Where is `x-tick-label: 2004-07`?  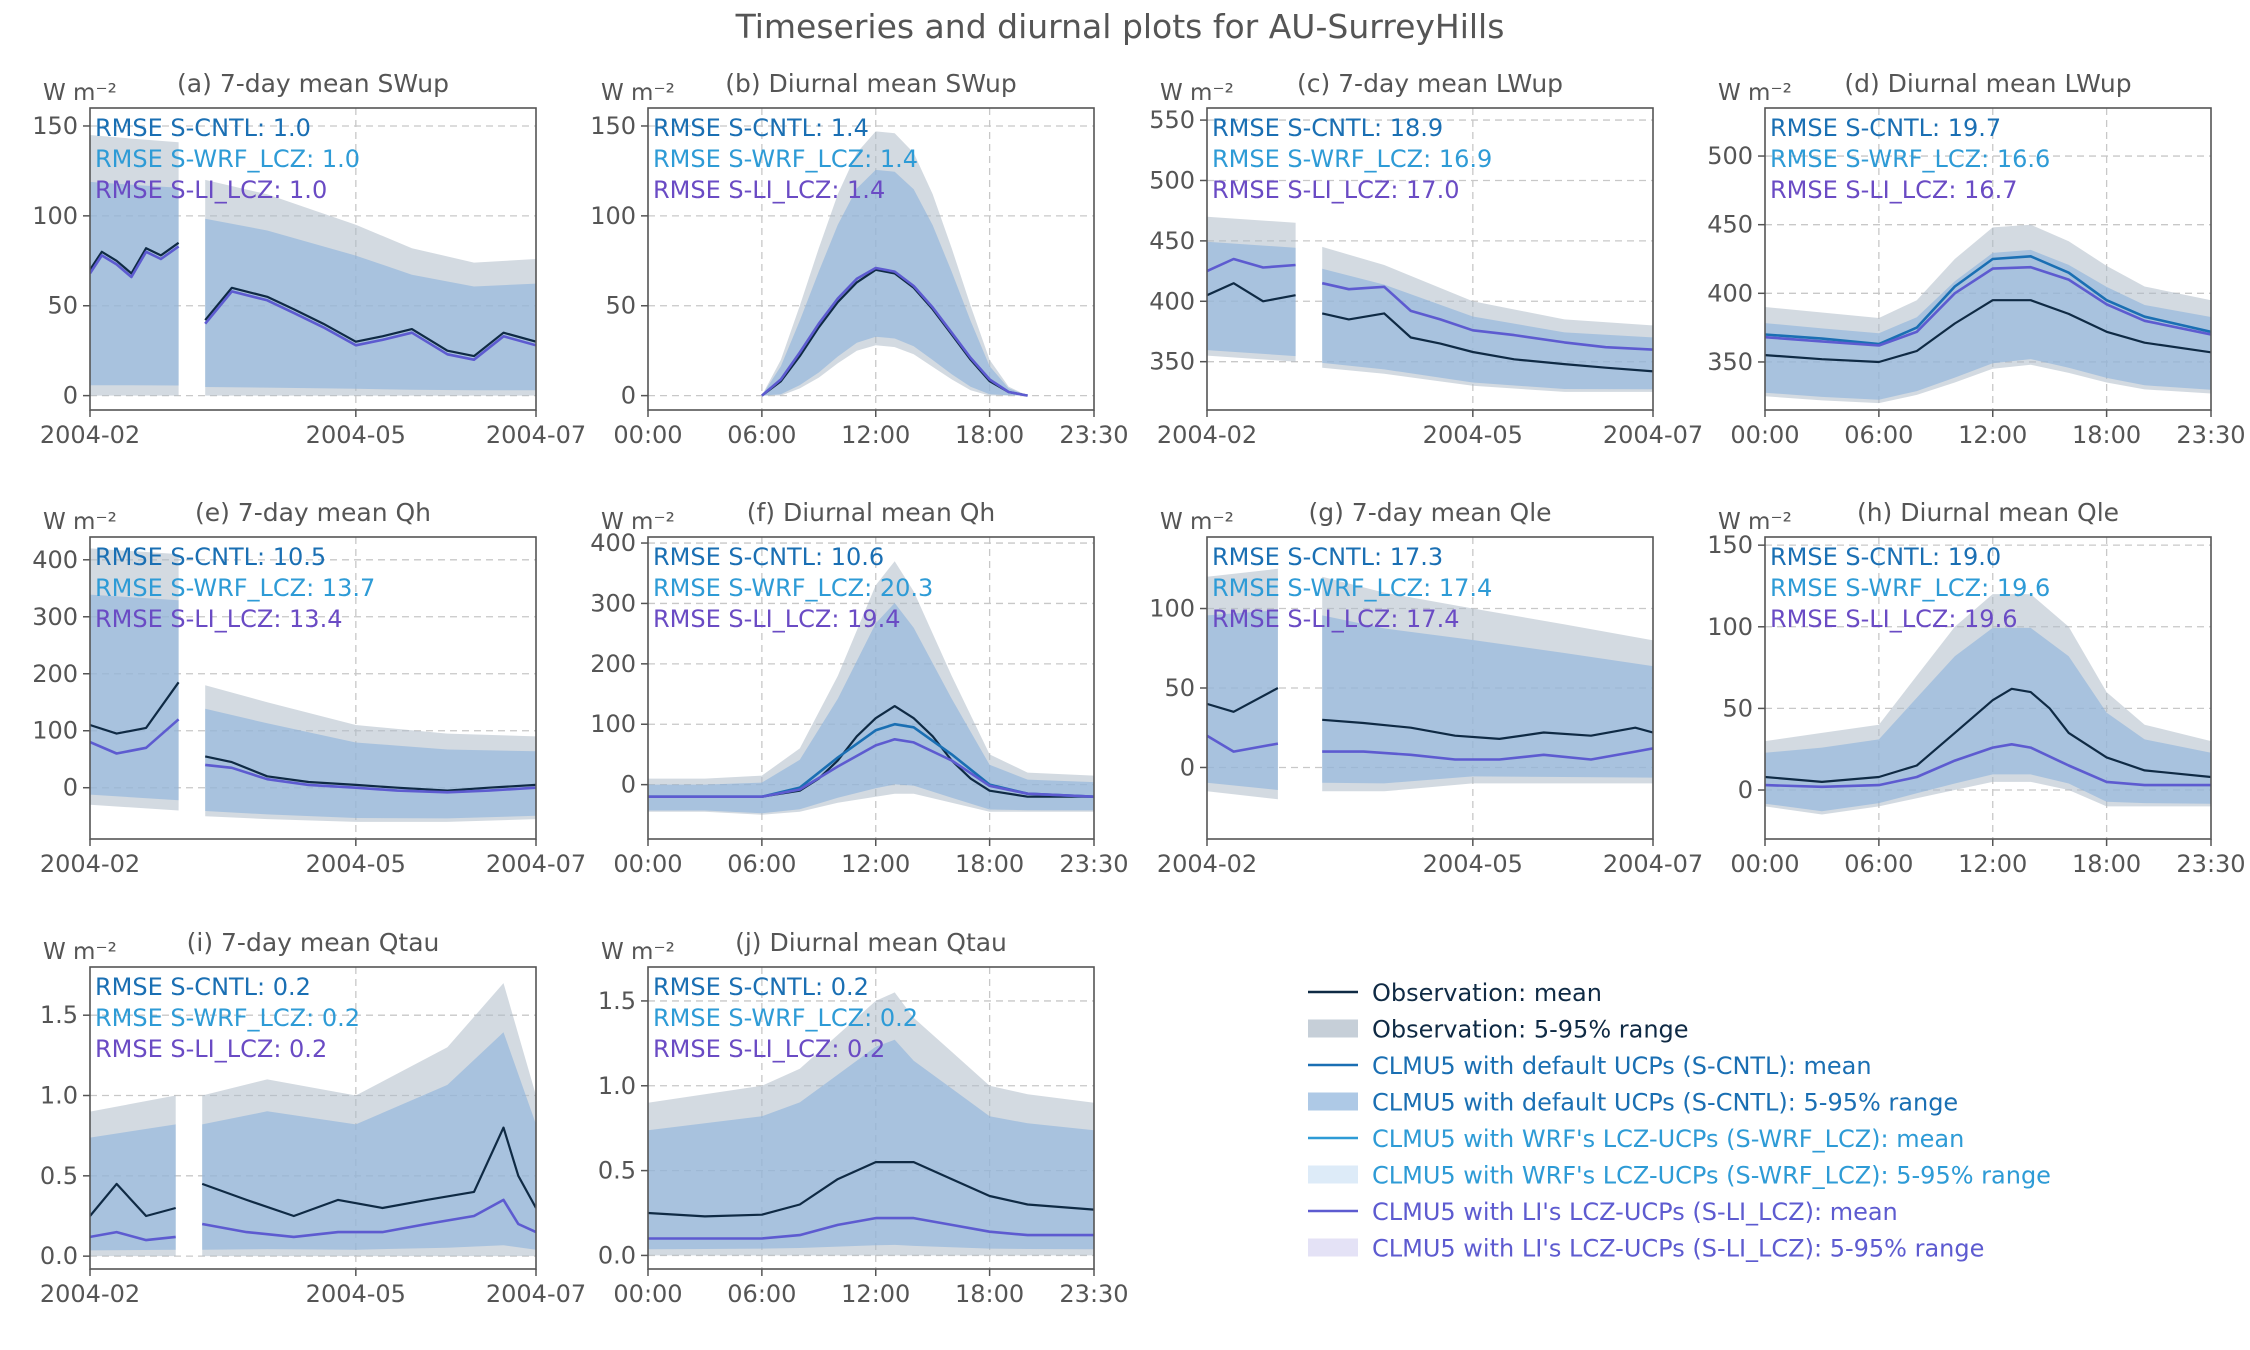 x-tick-label: 2004-07 is located at coordinates (1653, 864).